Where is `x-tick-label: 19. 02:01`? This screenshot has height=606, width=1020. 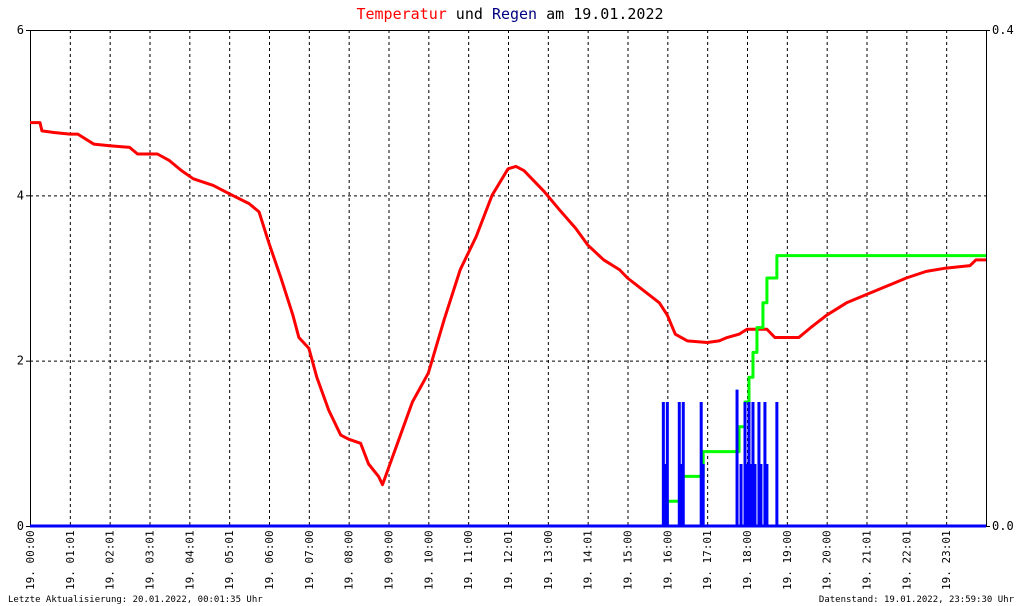 x-tick-label: 19. 02:01 is located at coordinates (110, 560).